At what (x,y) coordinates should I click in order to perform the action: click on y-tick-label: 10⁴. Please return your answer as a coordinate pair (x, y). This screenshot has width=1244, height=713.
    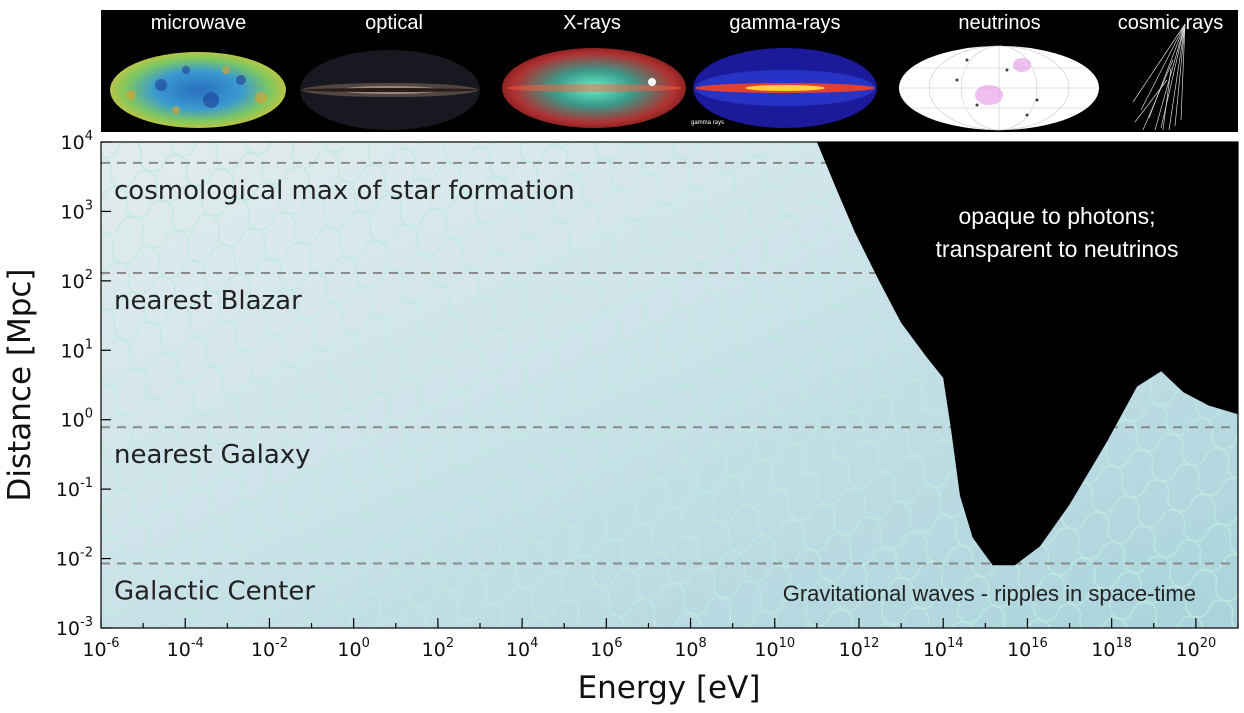
    Looking at the image, I should click on (77, 141).